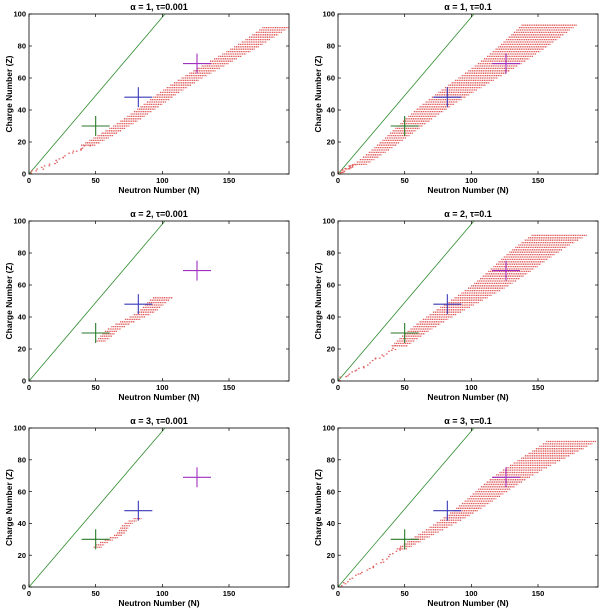 The height and width of the screenshot is (609, 600). I want to click on chart-title: α = 1, τ=0.001, so click(159, 7).